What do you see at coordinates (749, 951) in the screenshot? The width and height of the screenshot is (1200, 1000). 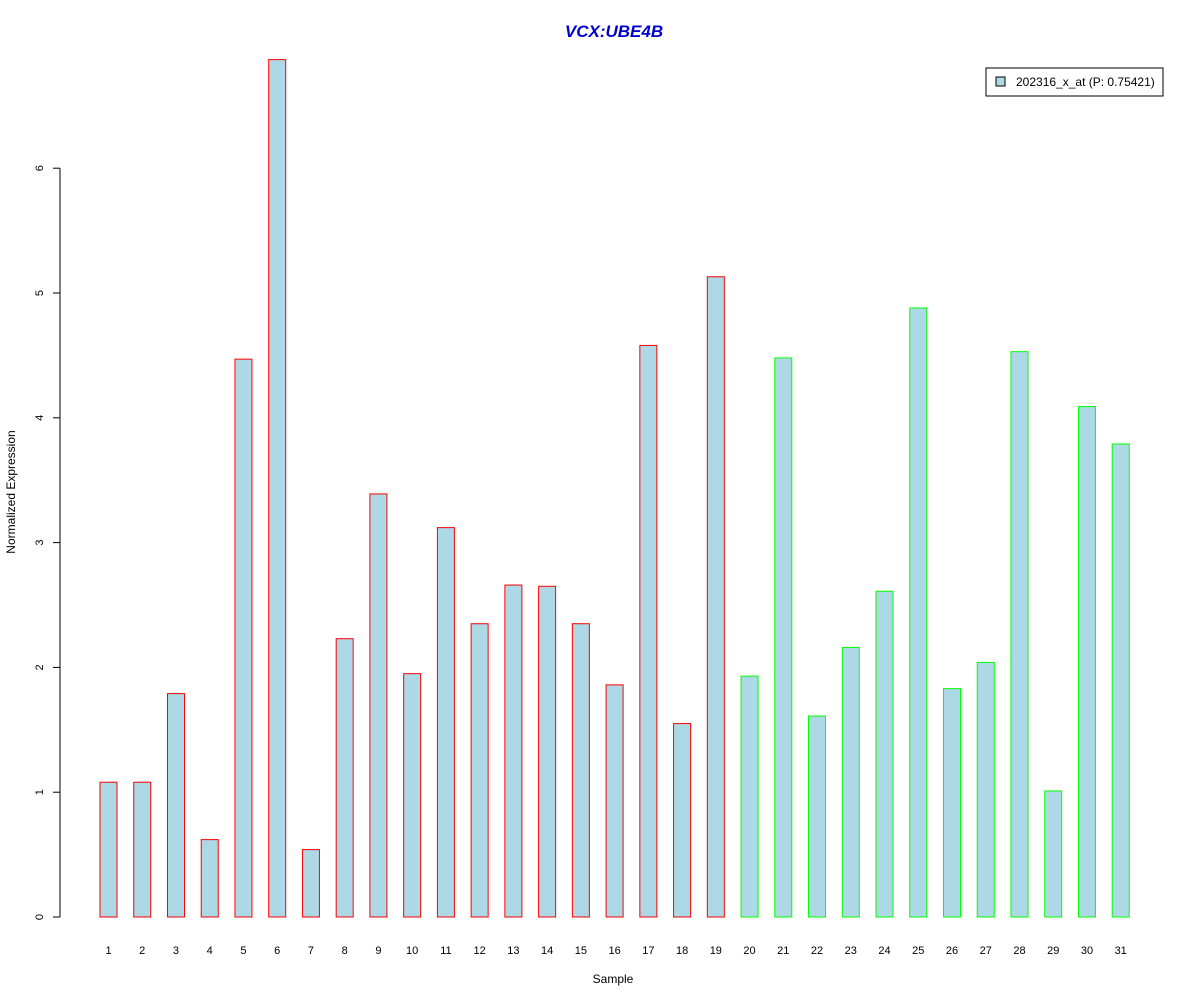 I see `x-tick-label: 20` at bounding box center [749, 951].